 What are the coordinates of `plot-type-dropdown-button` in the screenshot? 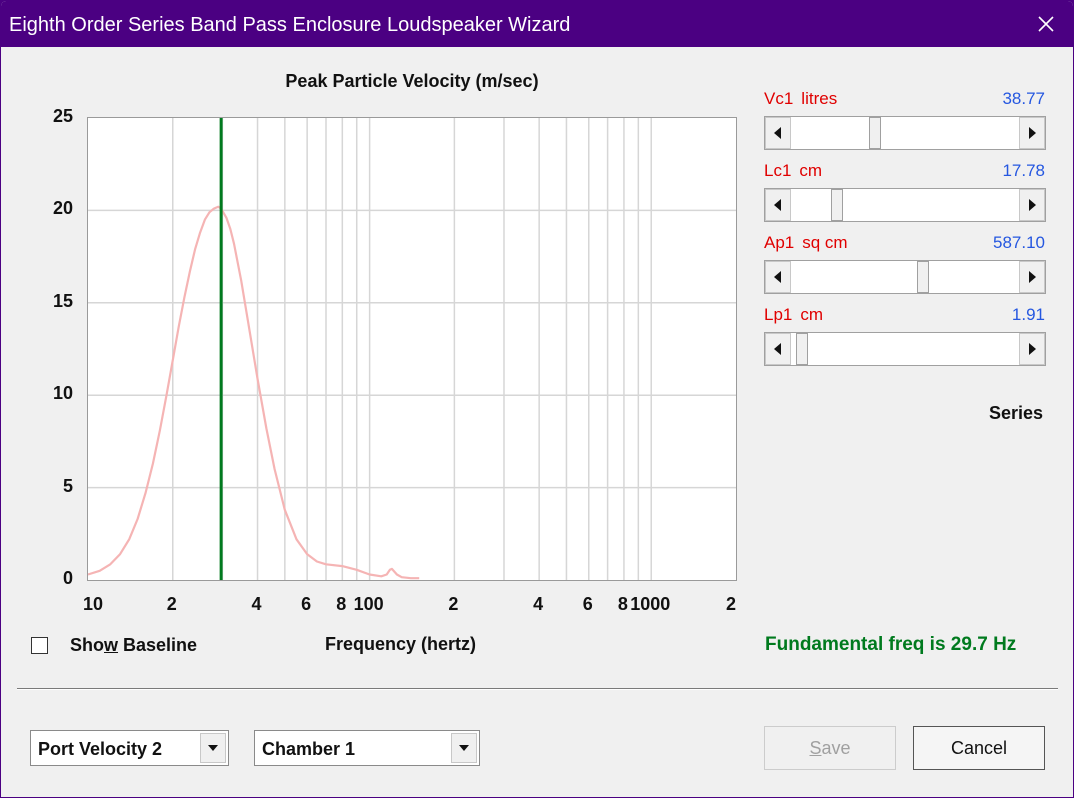 It's located at (213, 748).